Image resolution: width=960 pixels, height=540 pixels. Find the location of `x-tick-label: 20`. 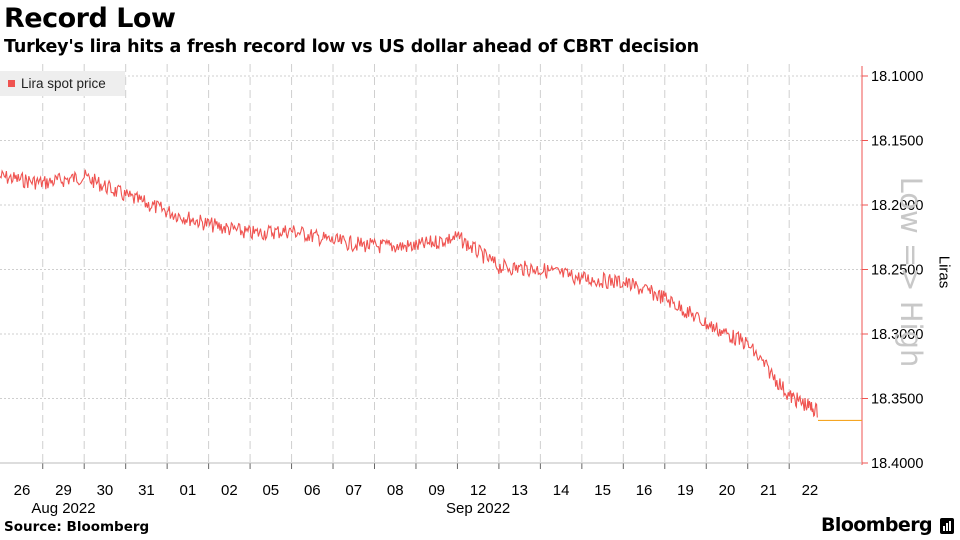

x-tick-label: 20 is located at coordinates (727, 490).